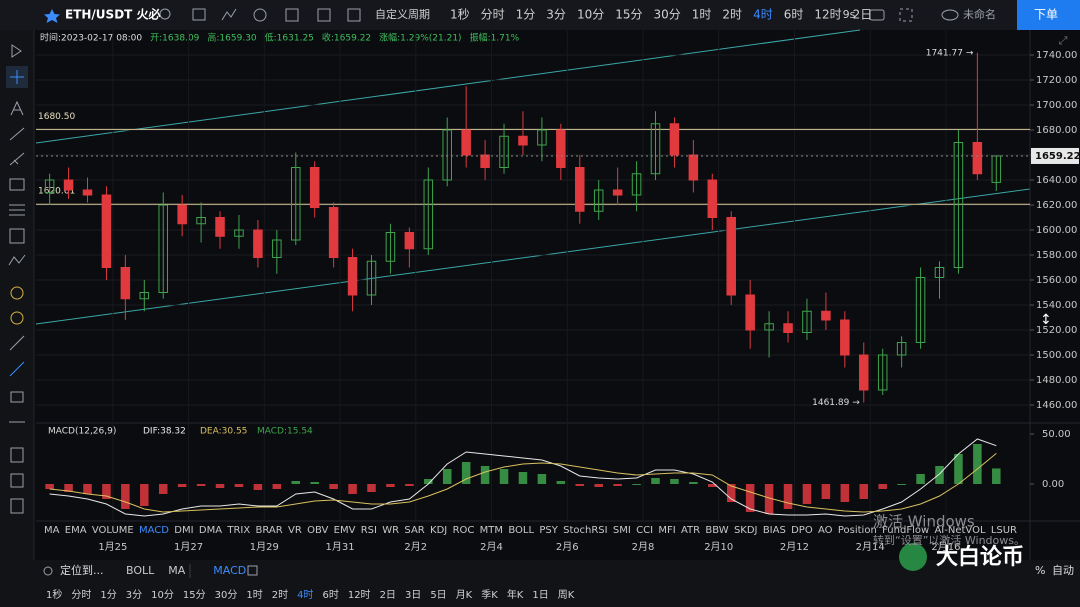  I want to click on study-tab: MA, so click(176, 570).